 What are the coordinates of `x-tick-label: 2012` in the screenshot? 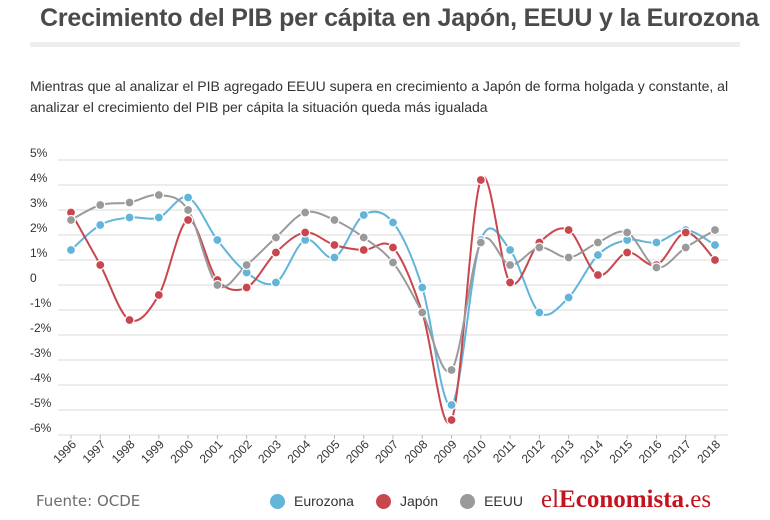 It's located at (533, 451).